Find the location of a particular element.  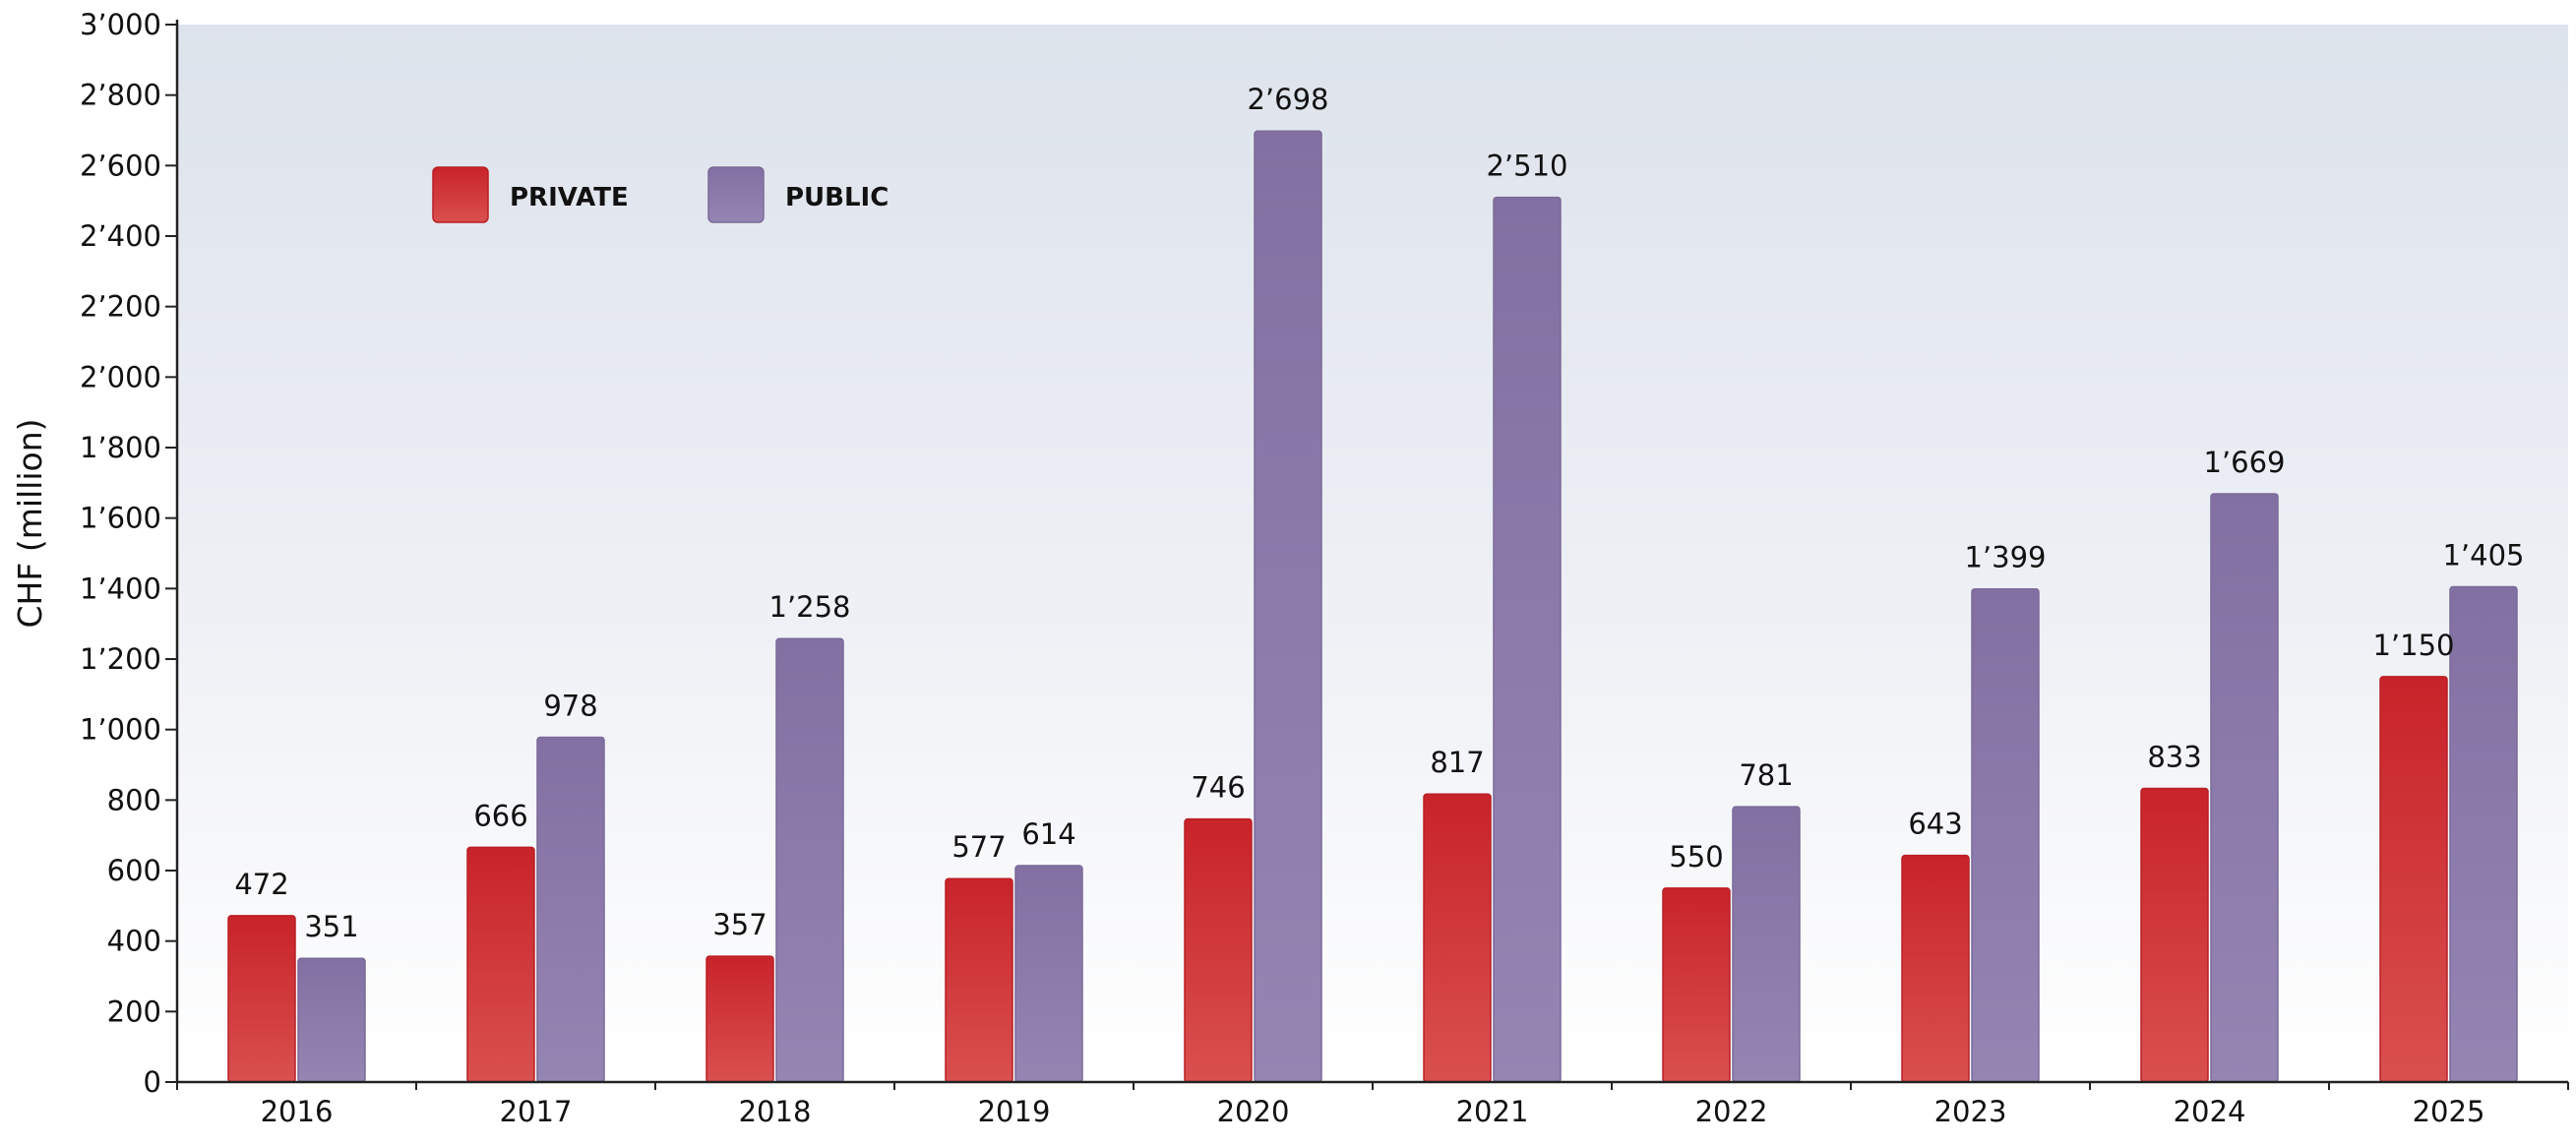

y-tick-label: 1’400 is located at coordinates (120, 588).